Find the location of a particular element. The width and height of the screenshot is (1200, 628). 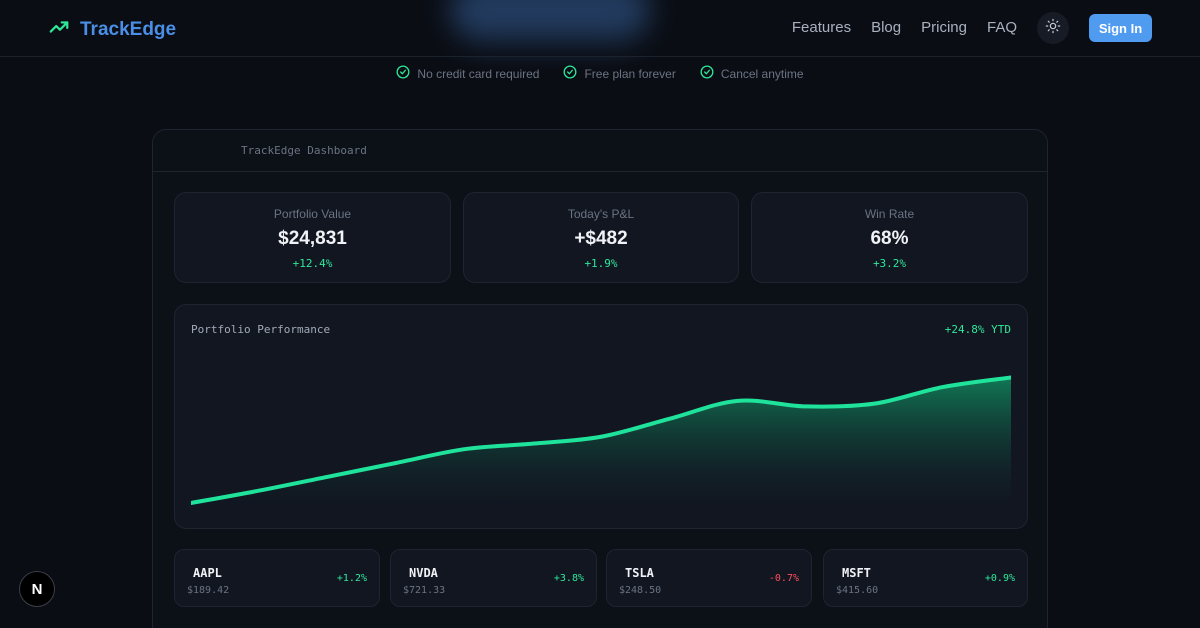

nav-link-features: Features is located at coordinates (821, 27).